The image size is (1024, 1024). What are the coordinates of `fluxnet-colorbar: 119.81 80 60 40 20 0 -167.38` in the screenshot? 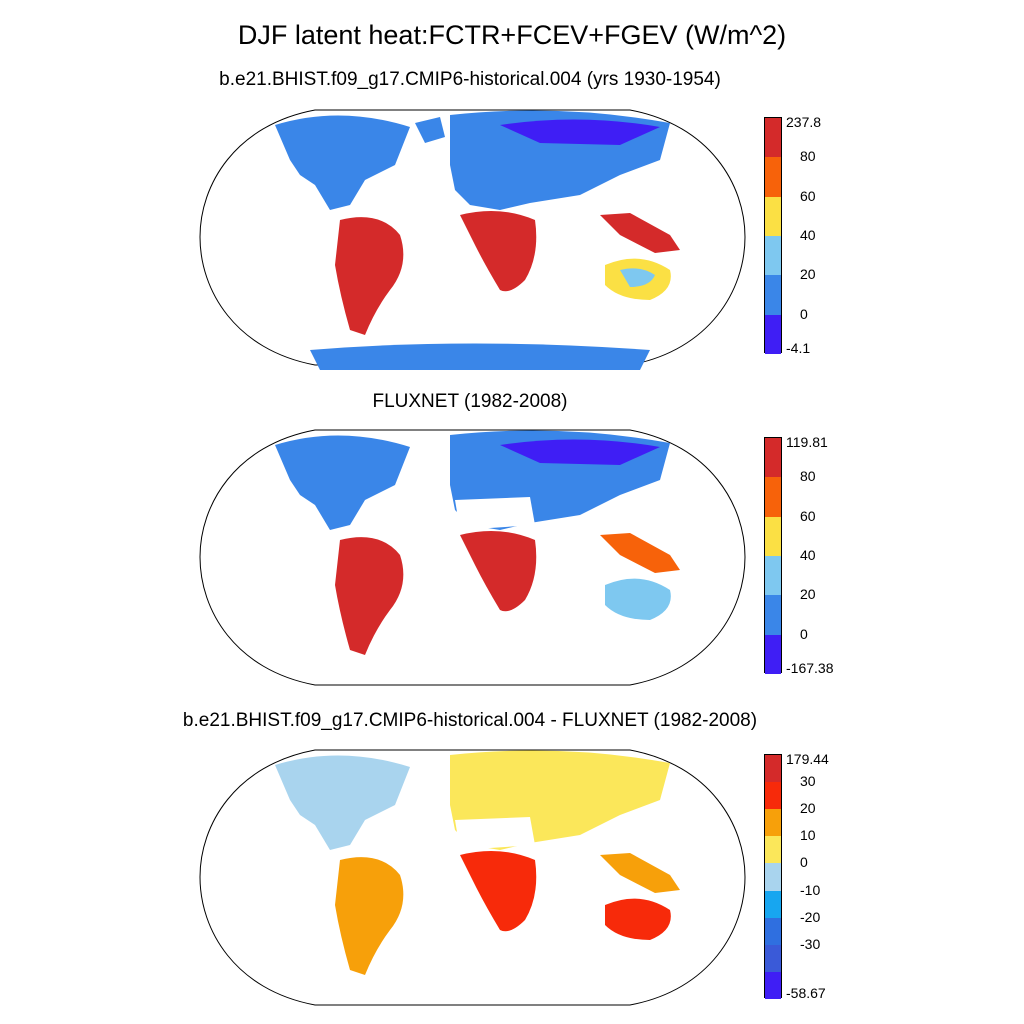 It's located at (809, 555).